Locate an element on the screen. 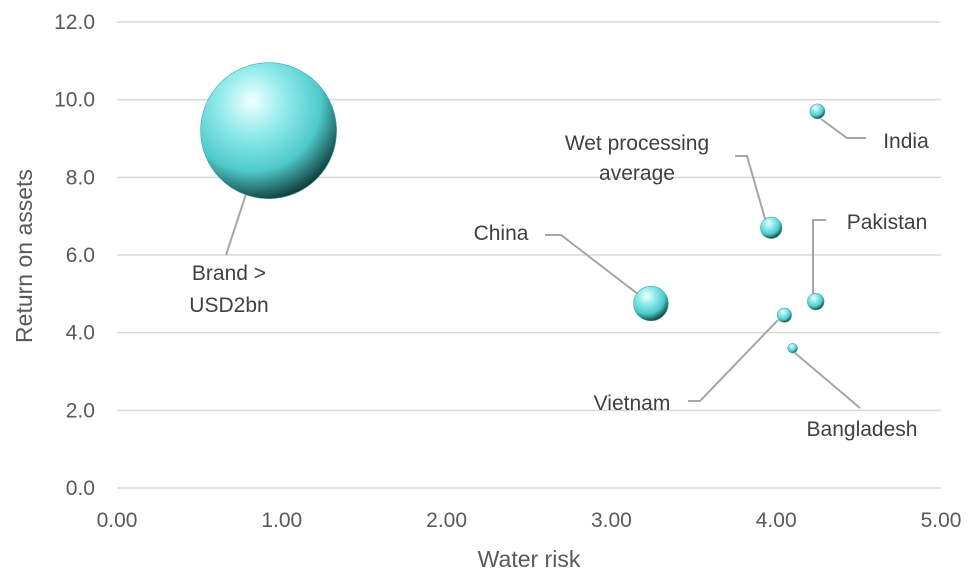 This screenshot has height=574, width=972. y-tick-label: 0.0 is located at coordinates (80, 488).